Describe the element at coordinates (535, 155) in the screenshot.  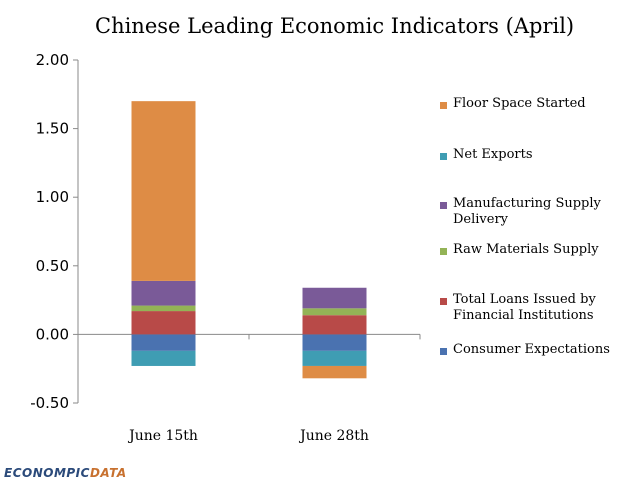
I see `legend-item: Net Exports` at that location.